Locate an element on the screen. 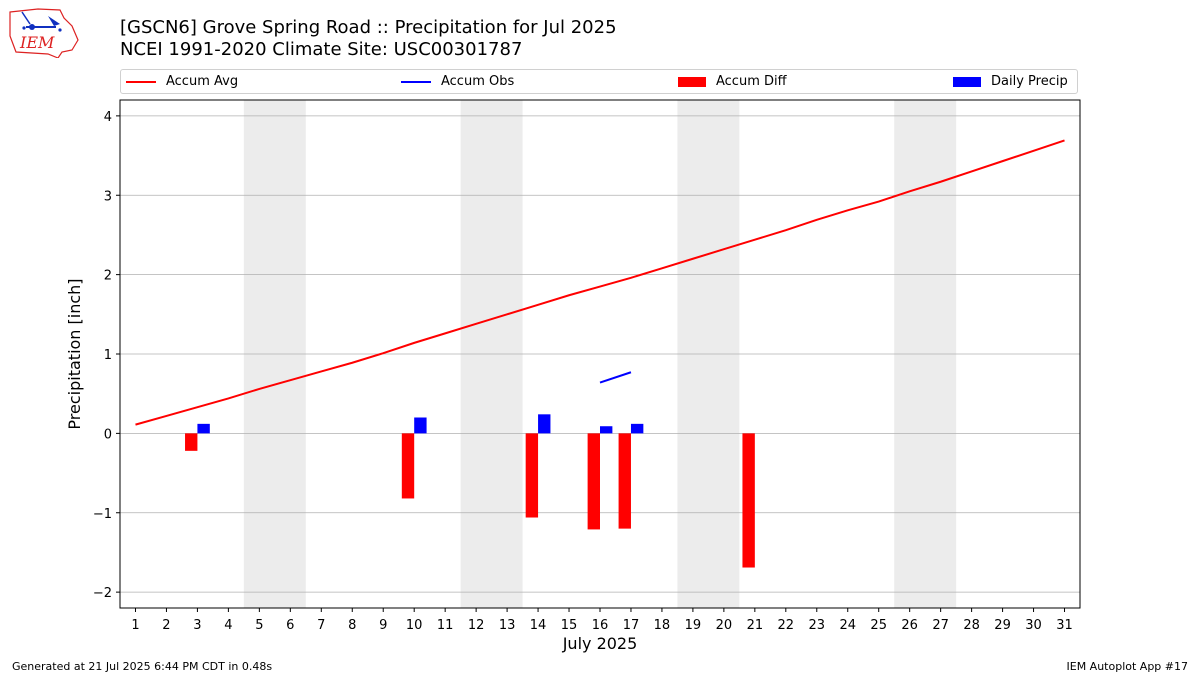 The width and height of the screenshot is (1200, 675). legend-label-daily-precip: Daily Precip is located at coordinates (1029, 81).